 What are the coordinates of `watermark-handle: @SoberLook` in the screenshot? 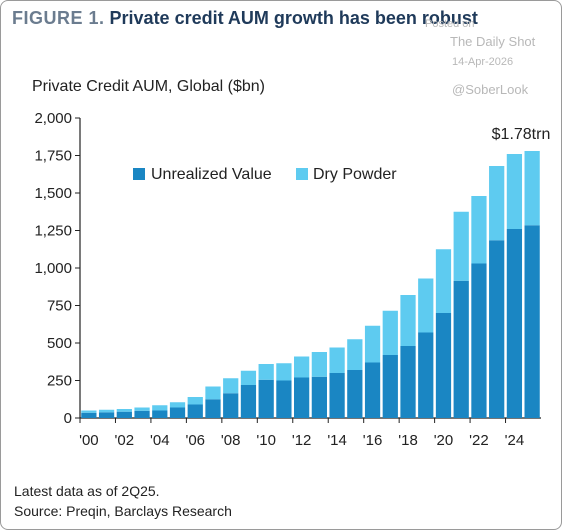 It's located at (490, 89).